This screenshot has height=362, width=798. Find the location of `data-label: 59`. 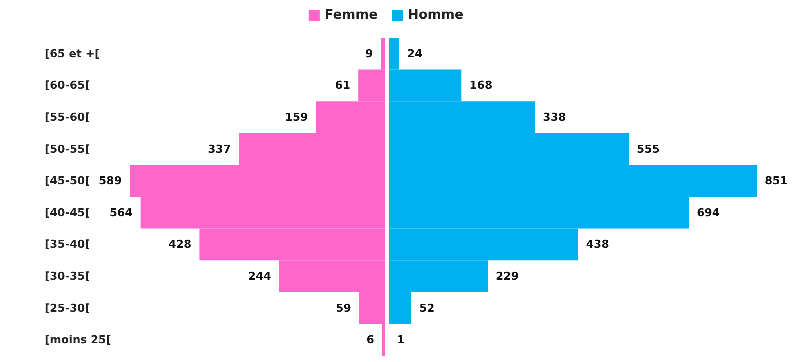

data-label: 59 is located at coordinates (344, 308).